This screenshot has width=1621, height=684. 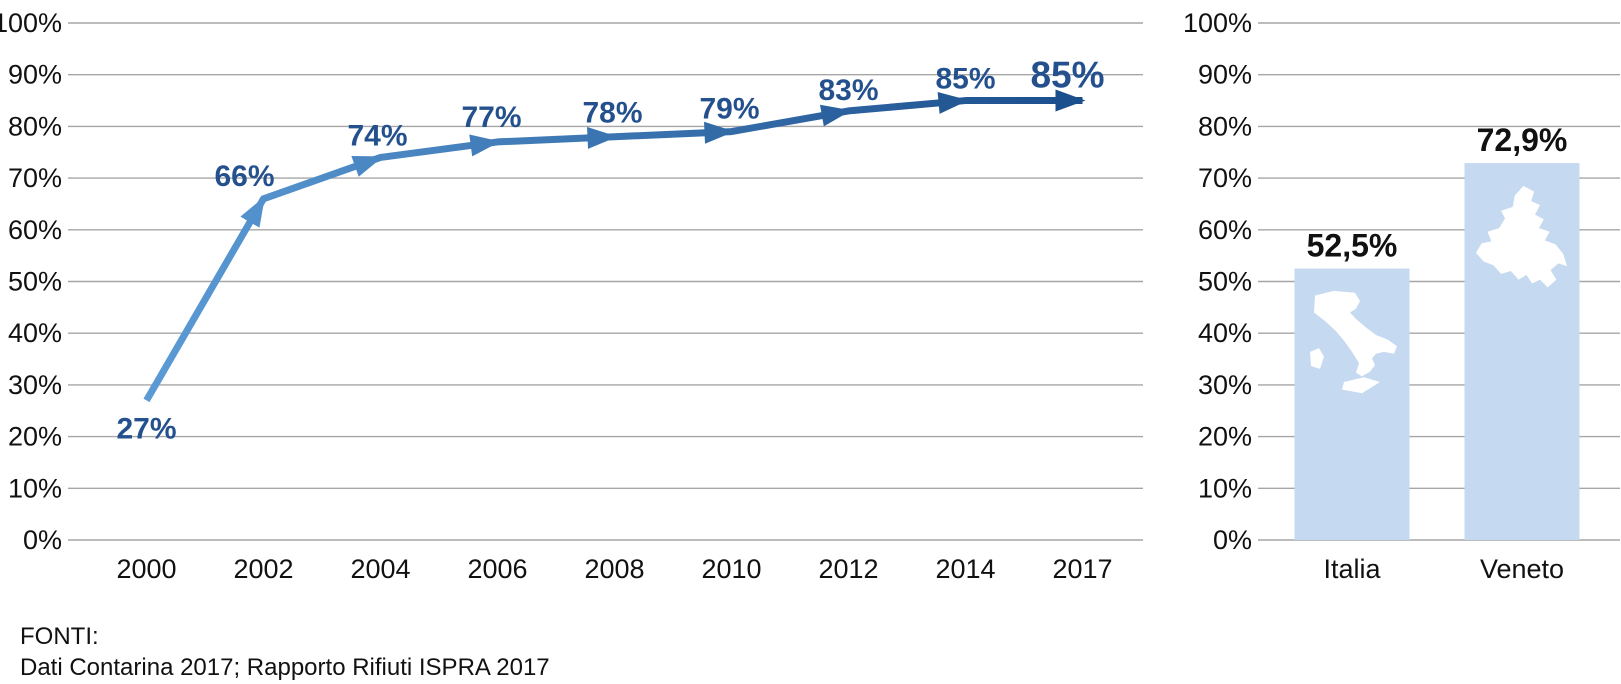 I want to click on x-axis-tick-label: 2012, so click(x=848, y=569).